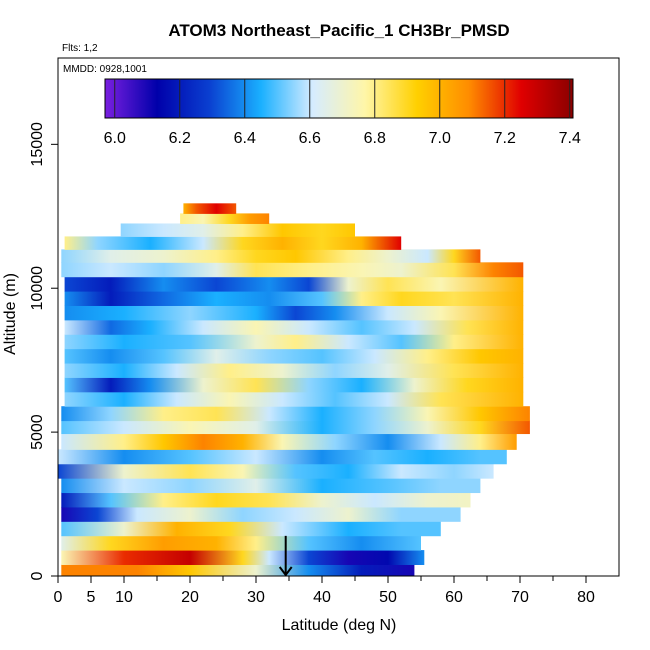 The height and width of the screenshot is (650, 650). I want to click on chart-title: ATOM3 Northeast_Pacific_1 CH3Br_PMSD, so click(338, 30).